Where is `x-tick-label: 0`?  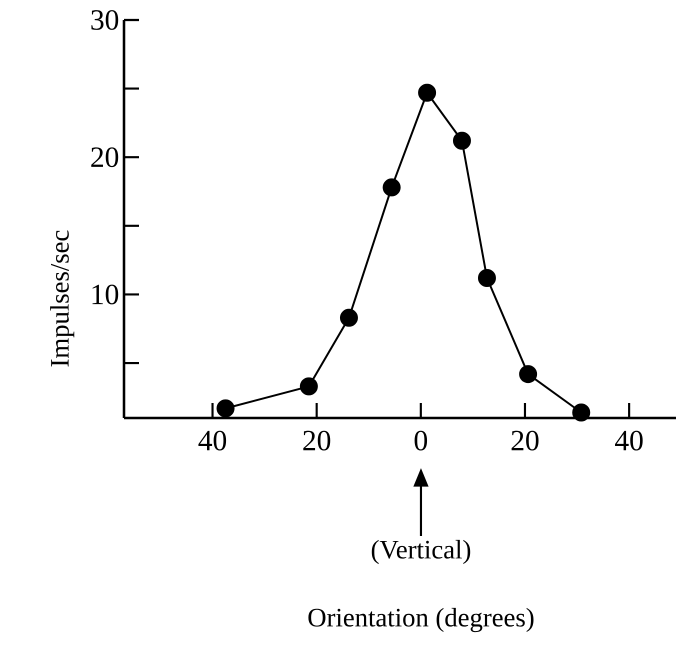 x-tick-label: 0 is located at coordinates (421, 440).